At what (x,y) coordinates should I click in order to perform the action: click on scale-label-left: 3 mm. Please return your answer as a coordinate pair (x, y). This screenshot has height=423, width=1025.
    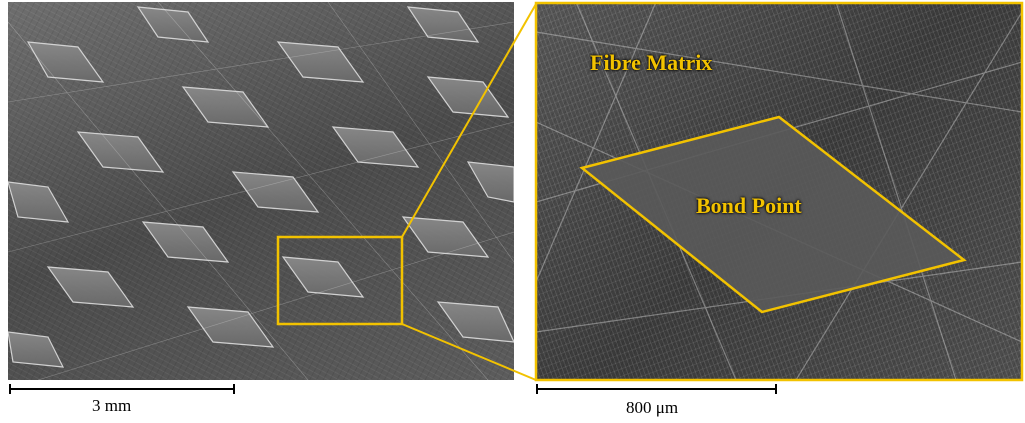
    Looking at the image, I should click on (112, 405).